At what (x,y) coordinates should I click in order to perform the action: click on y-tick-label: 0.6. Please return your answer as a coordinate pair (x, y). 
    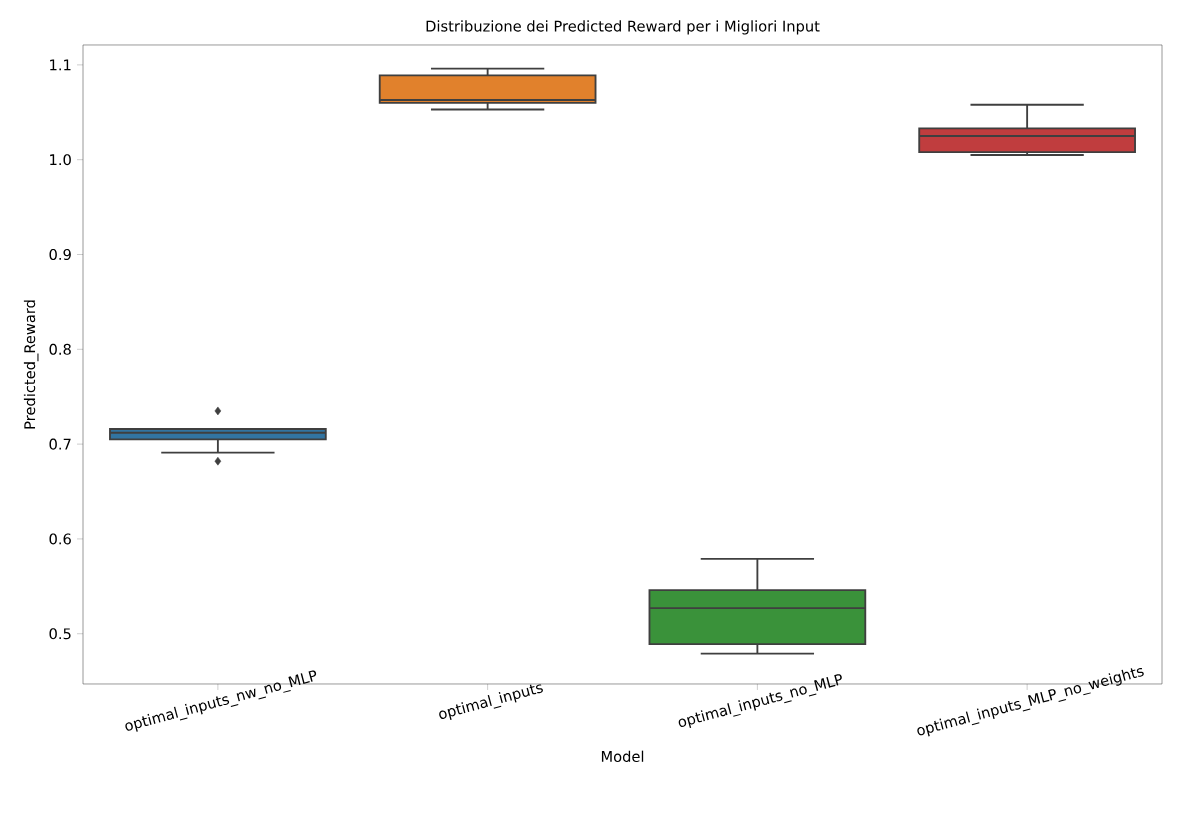
    Looking at the image, I should click on (60, 539).